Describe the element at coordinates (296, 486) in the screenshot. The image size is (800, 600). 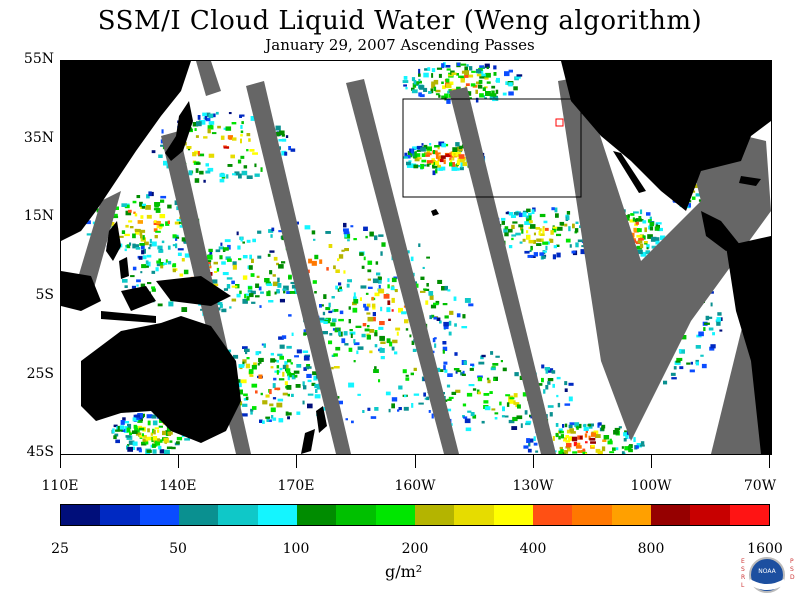
I see `lon-label: 170E` at that location.